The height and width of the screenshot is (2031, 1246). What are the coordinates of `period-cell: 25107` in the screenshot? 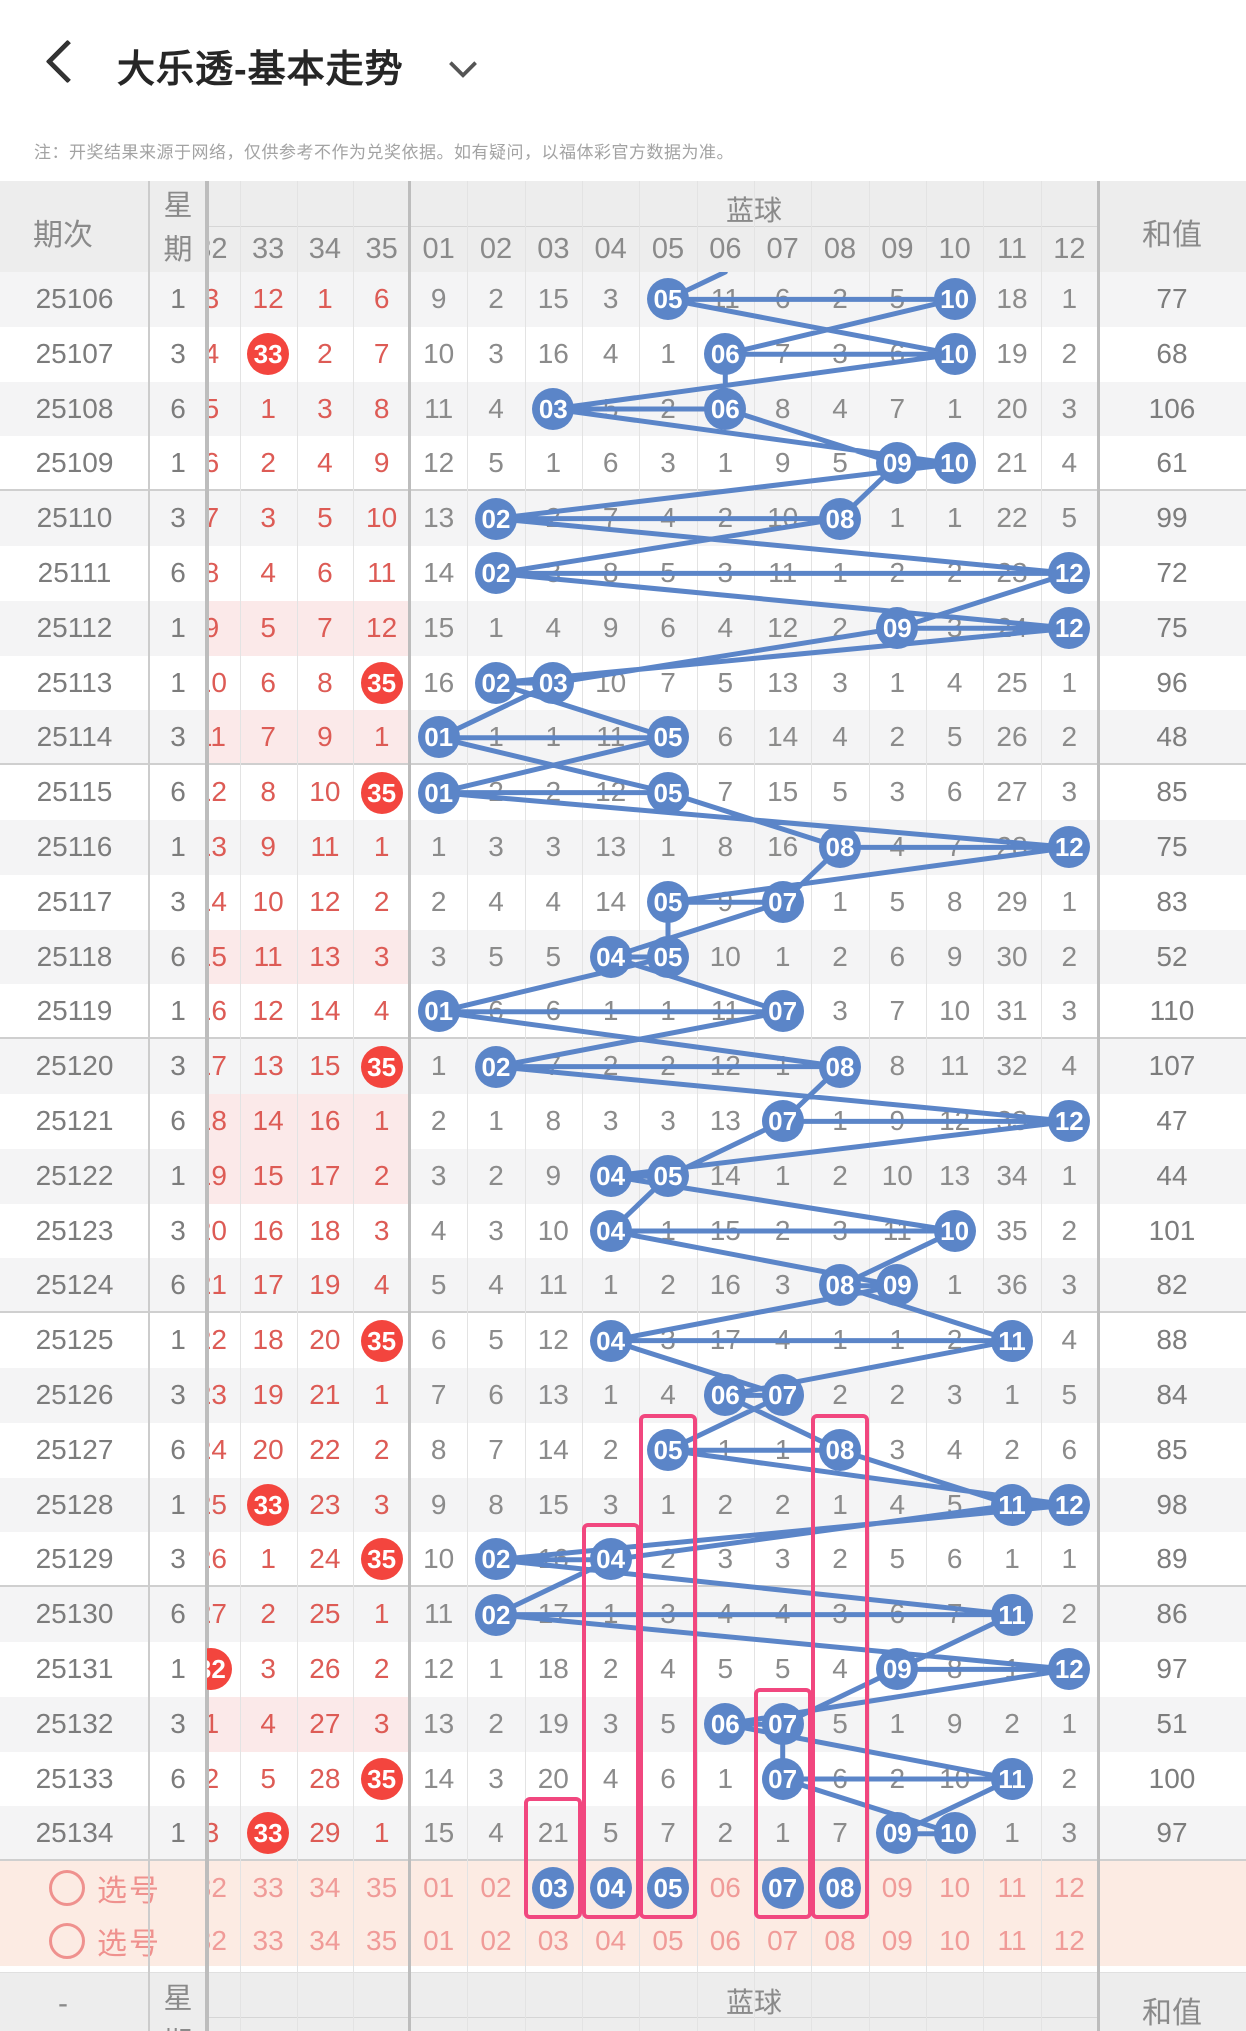 It's located at (74, 353).